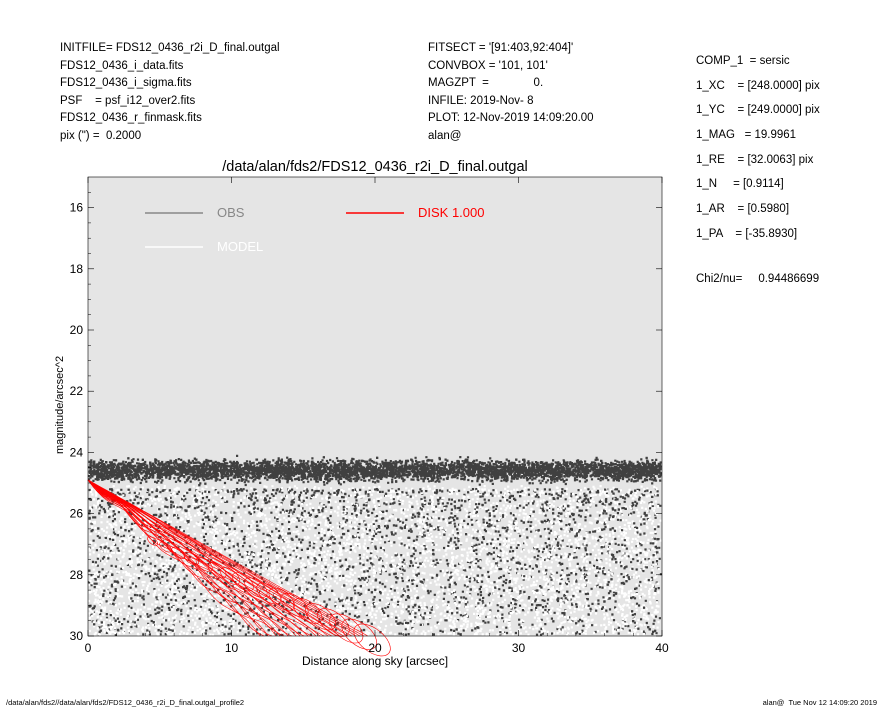 Image resolution: width=885 pixels, height=708 pixels. Describe the element at coordinates (77, 575) in the screenshot. I see `y-tick-label: 28` at that location.